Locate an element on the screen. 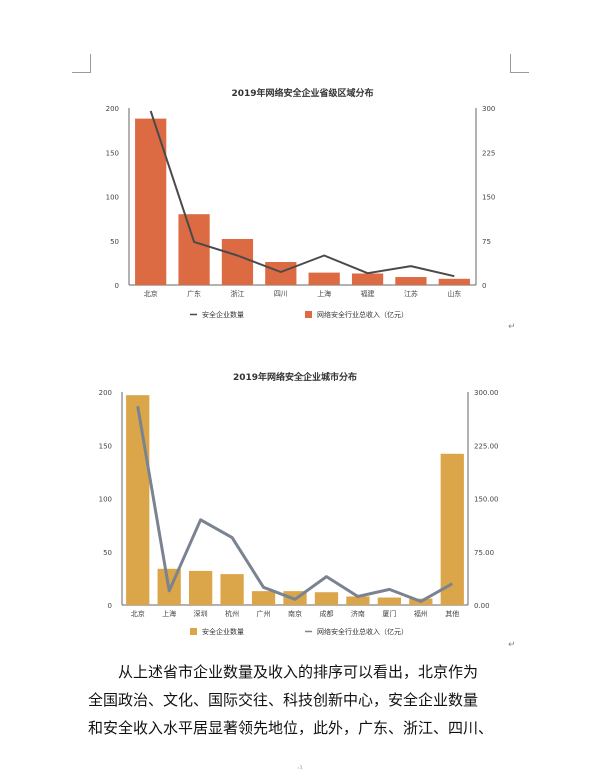 This screenshot has width=600, height=776. x-axis-tick-label: 杭州 is located at coordinates (232, 613).